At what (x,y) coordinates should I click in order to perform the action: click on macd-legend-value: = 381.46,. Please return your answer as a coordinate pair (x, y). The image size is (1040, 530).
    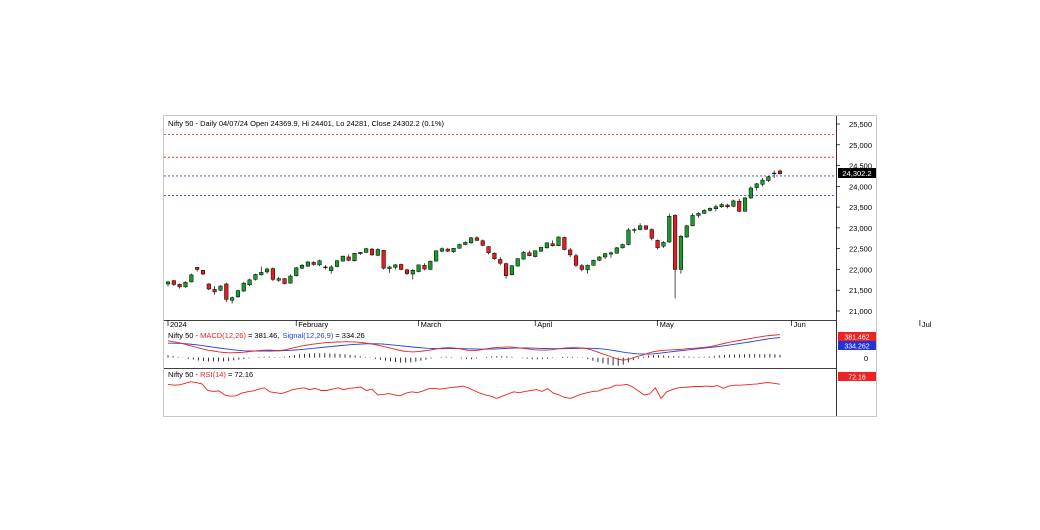
    Looking at the image, I should click on (264, 335).